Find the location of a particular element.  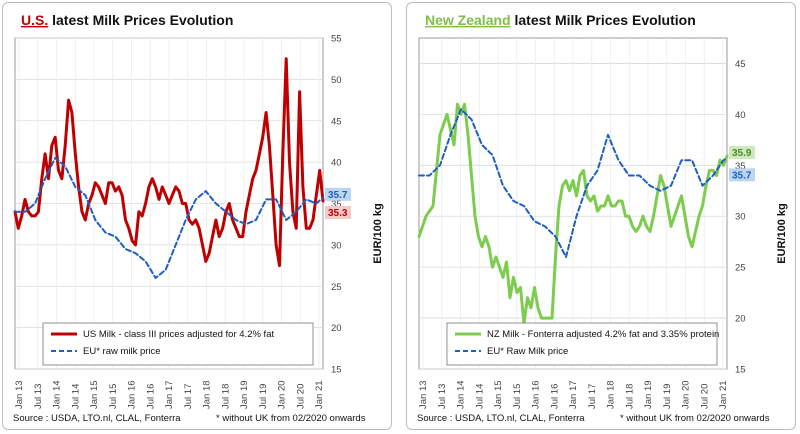

nz-xtick-label: Jul 17 is located at coordinates (592, 396).